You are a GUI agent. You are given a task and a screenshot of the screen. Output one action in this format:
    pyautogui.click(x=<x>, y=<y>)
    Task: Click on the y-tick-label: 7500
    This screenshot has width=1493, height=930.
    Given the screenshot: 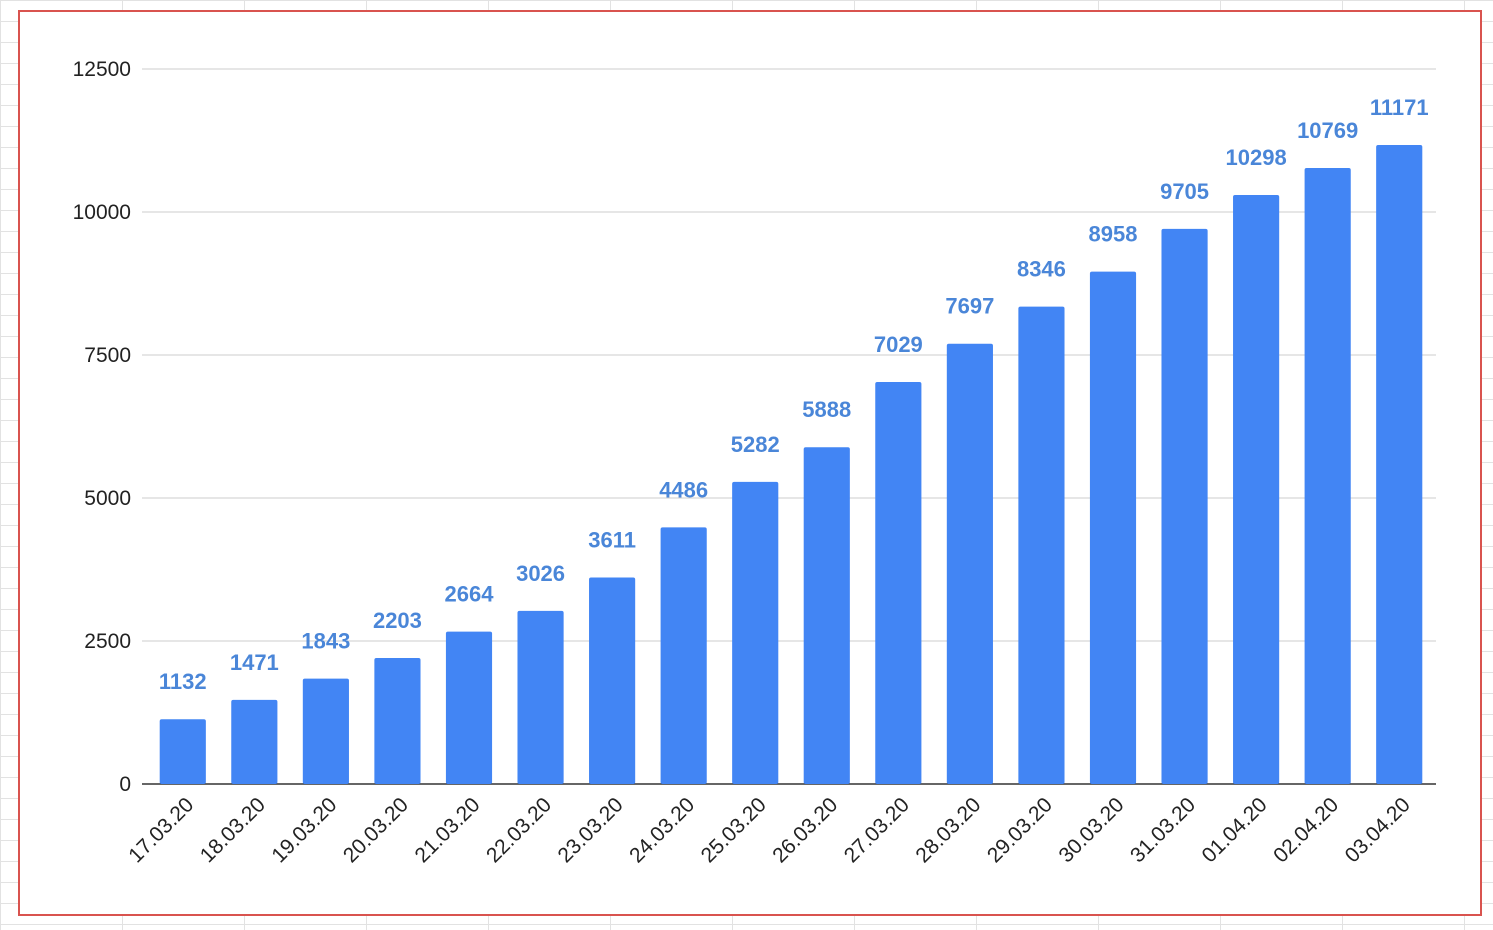 What is the action you would take?
    pyautogui.click(x=107, y=355)
    